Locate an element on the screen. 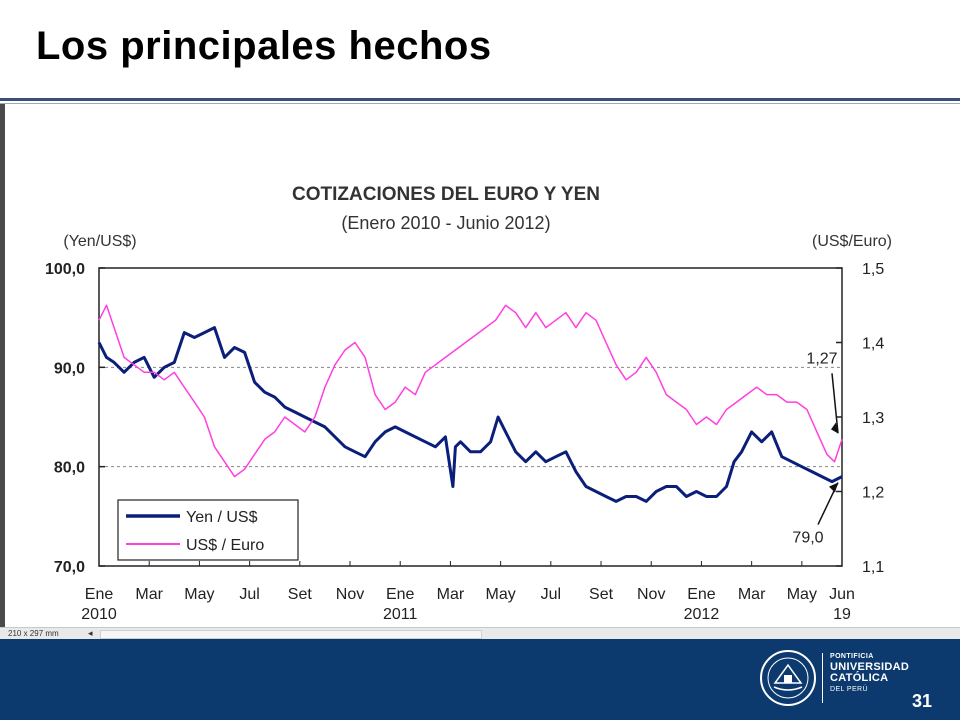 The height and width of the screenshot is (720, 960). y-right-ticks: 1,1 1,2 1,3 1,4 1,5 is located at coordinates (860, 418).